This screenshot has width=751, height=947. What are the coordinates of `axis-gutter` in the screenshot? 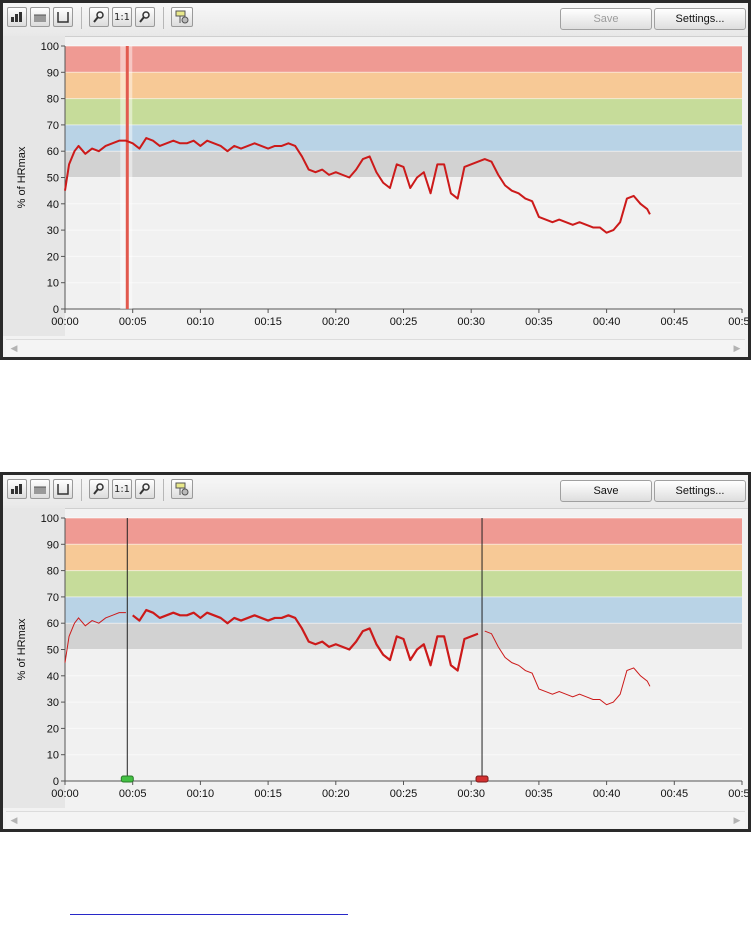 It's located at (34, 658).